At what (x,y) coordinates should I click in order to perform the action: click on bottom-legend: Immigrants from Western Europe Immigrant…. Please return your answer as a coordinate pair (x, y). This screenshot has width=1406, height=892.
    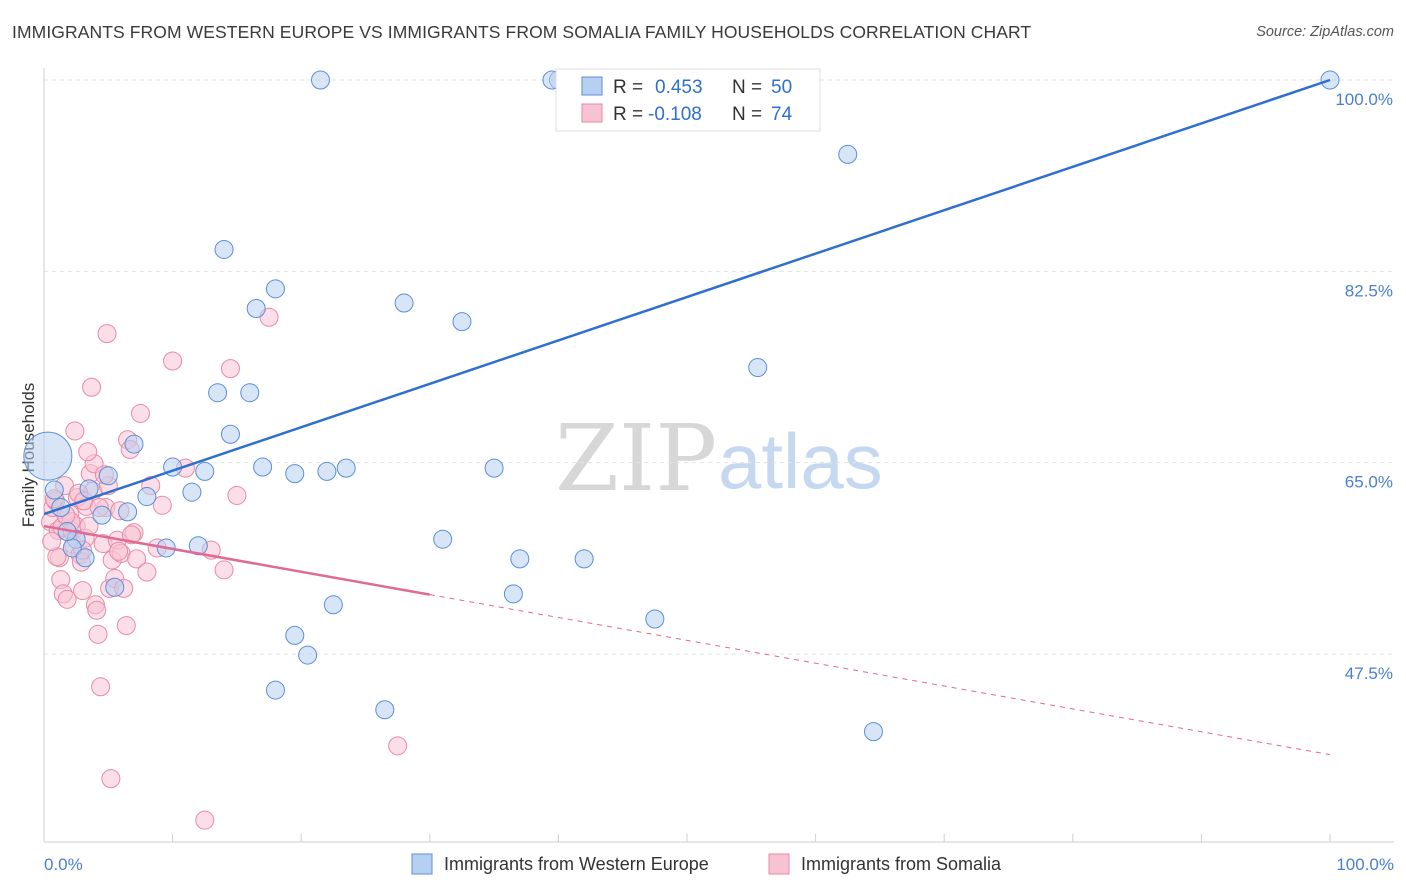
    Looking at the image, I should click on (706, 864).